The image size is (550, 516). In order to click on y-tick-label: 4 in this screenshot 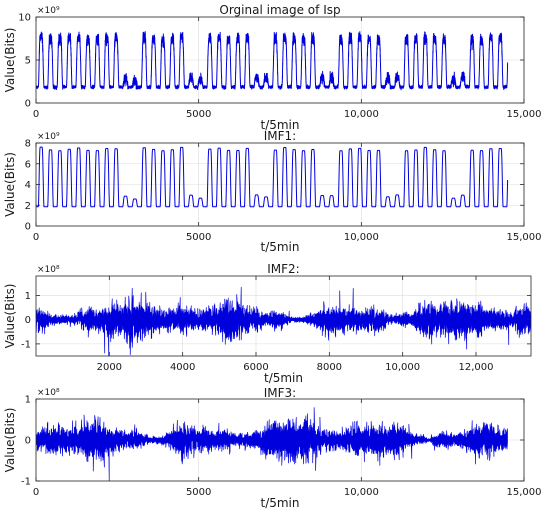, I will do `click(28, 185)`.